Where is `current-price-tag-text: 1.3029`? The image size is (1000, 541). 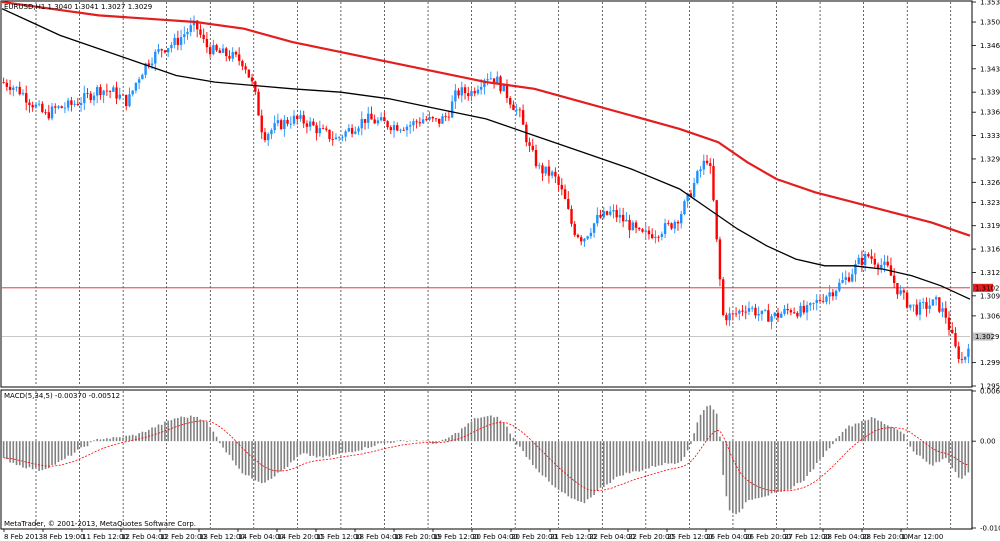
current-price-tag-text: 1.3029 is located at coordinates (987, 337).